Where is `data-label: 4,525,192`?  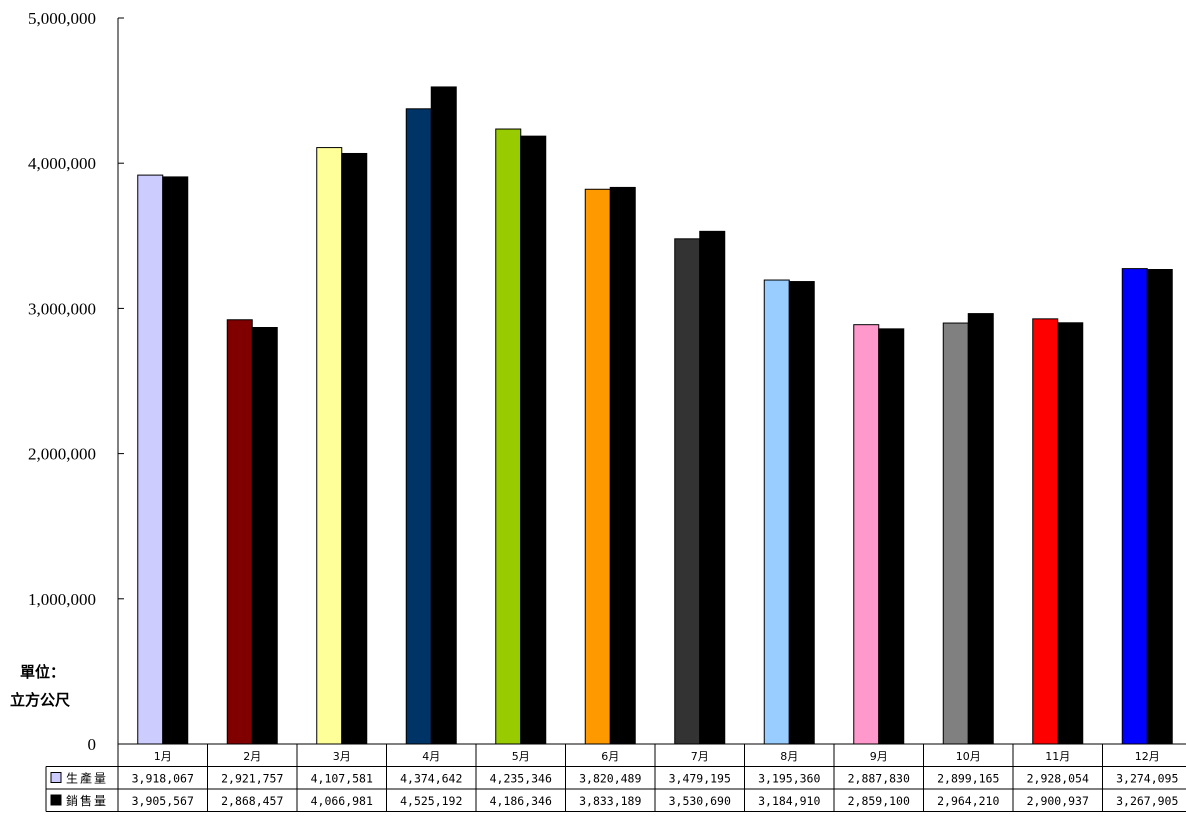 data-label: 4,525,192 is located at coordinates (431, 801).